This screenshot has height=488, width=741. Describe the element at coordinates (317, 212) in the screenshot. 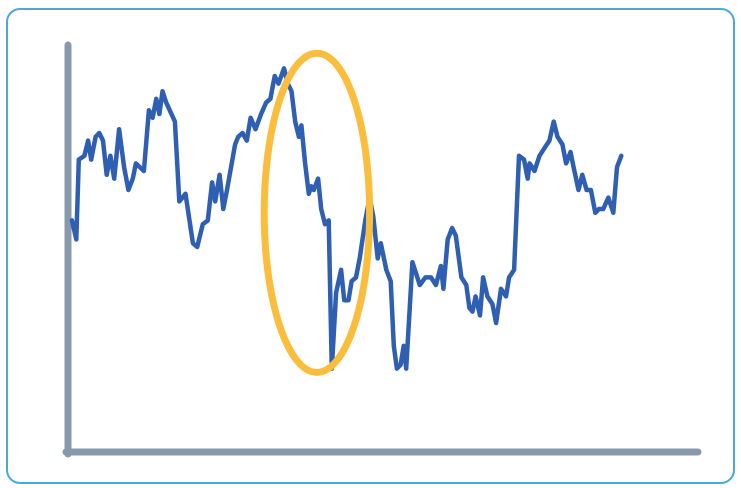

I see `highlight-ellipse` at that location.